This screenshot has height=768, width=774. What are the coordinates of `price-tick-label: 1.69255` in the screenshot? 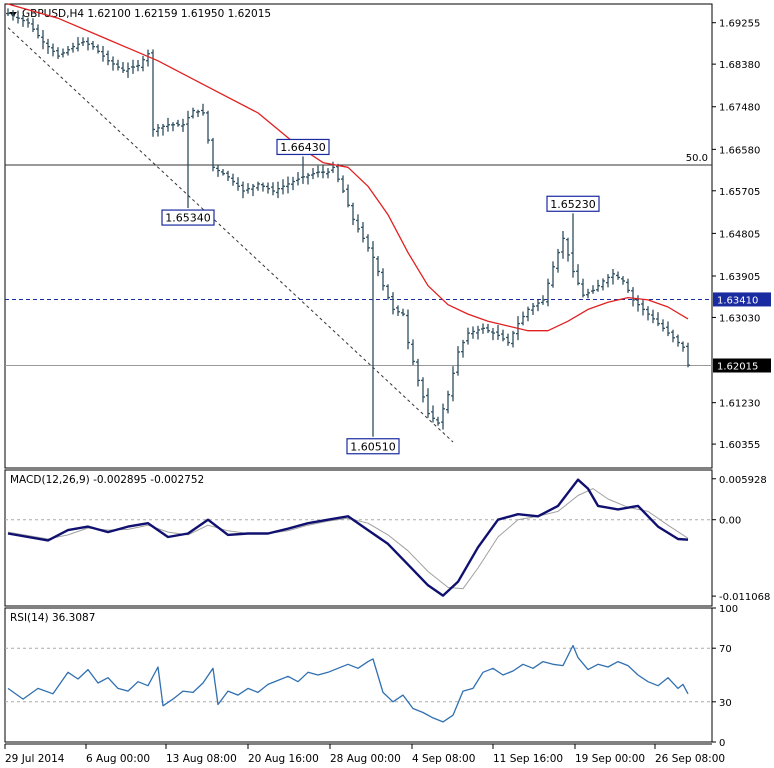 It's located at (739, 24).